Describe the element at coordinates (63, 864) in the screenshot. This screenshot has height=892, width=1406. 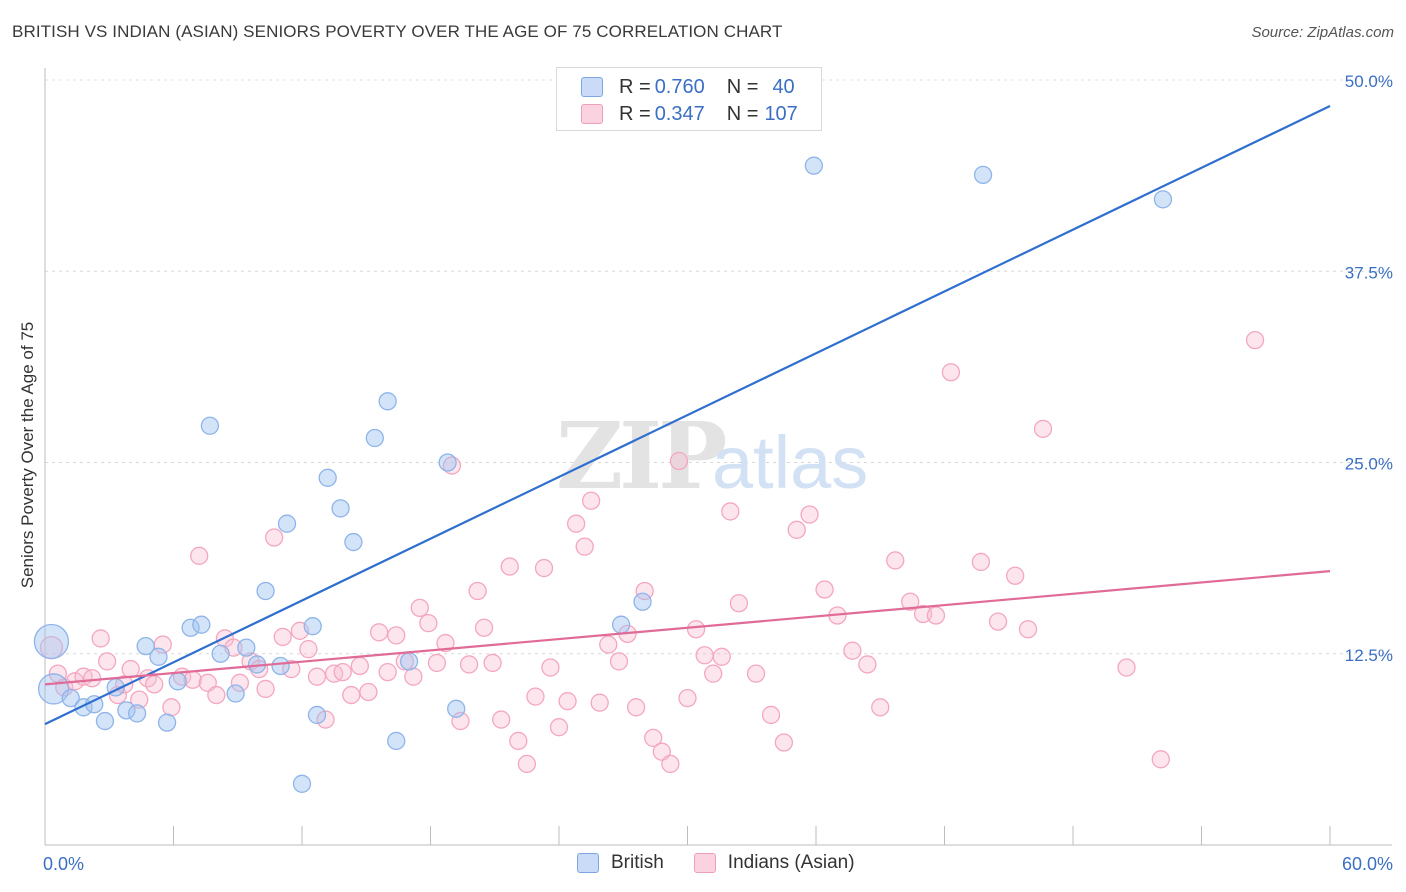
I see `x-tick-label: 0.0%` at that location.